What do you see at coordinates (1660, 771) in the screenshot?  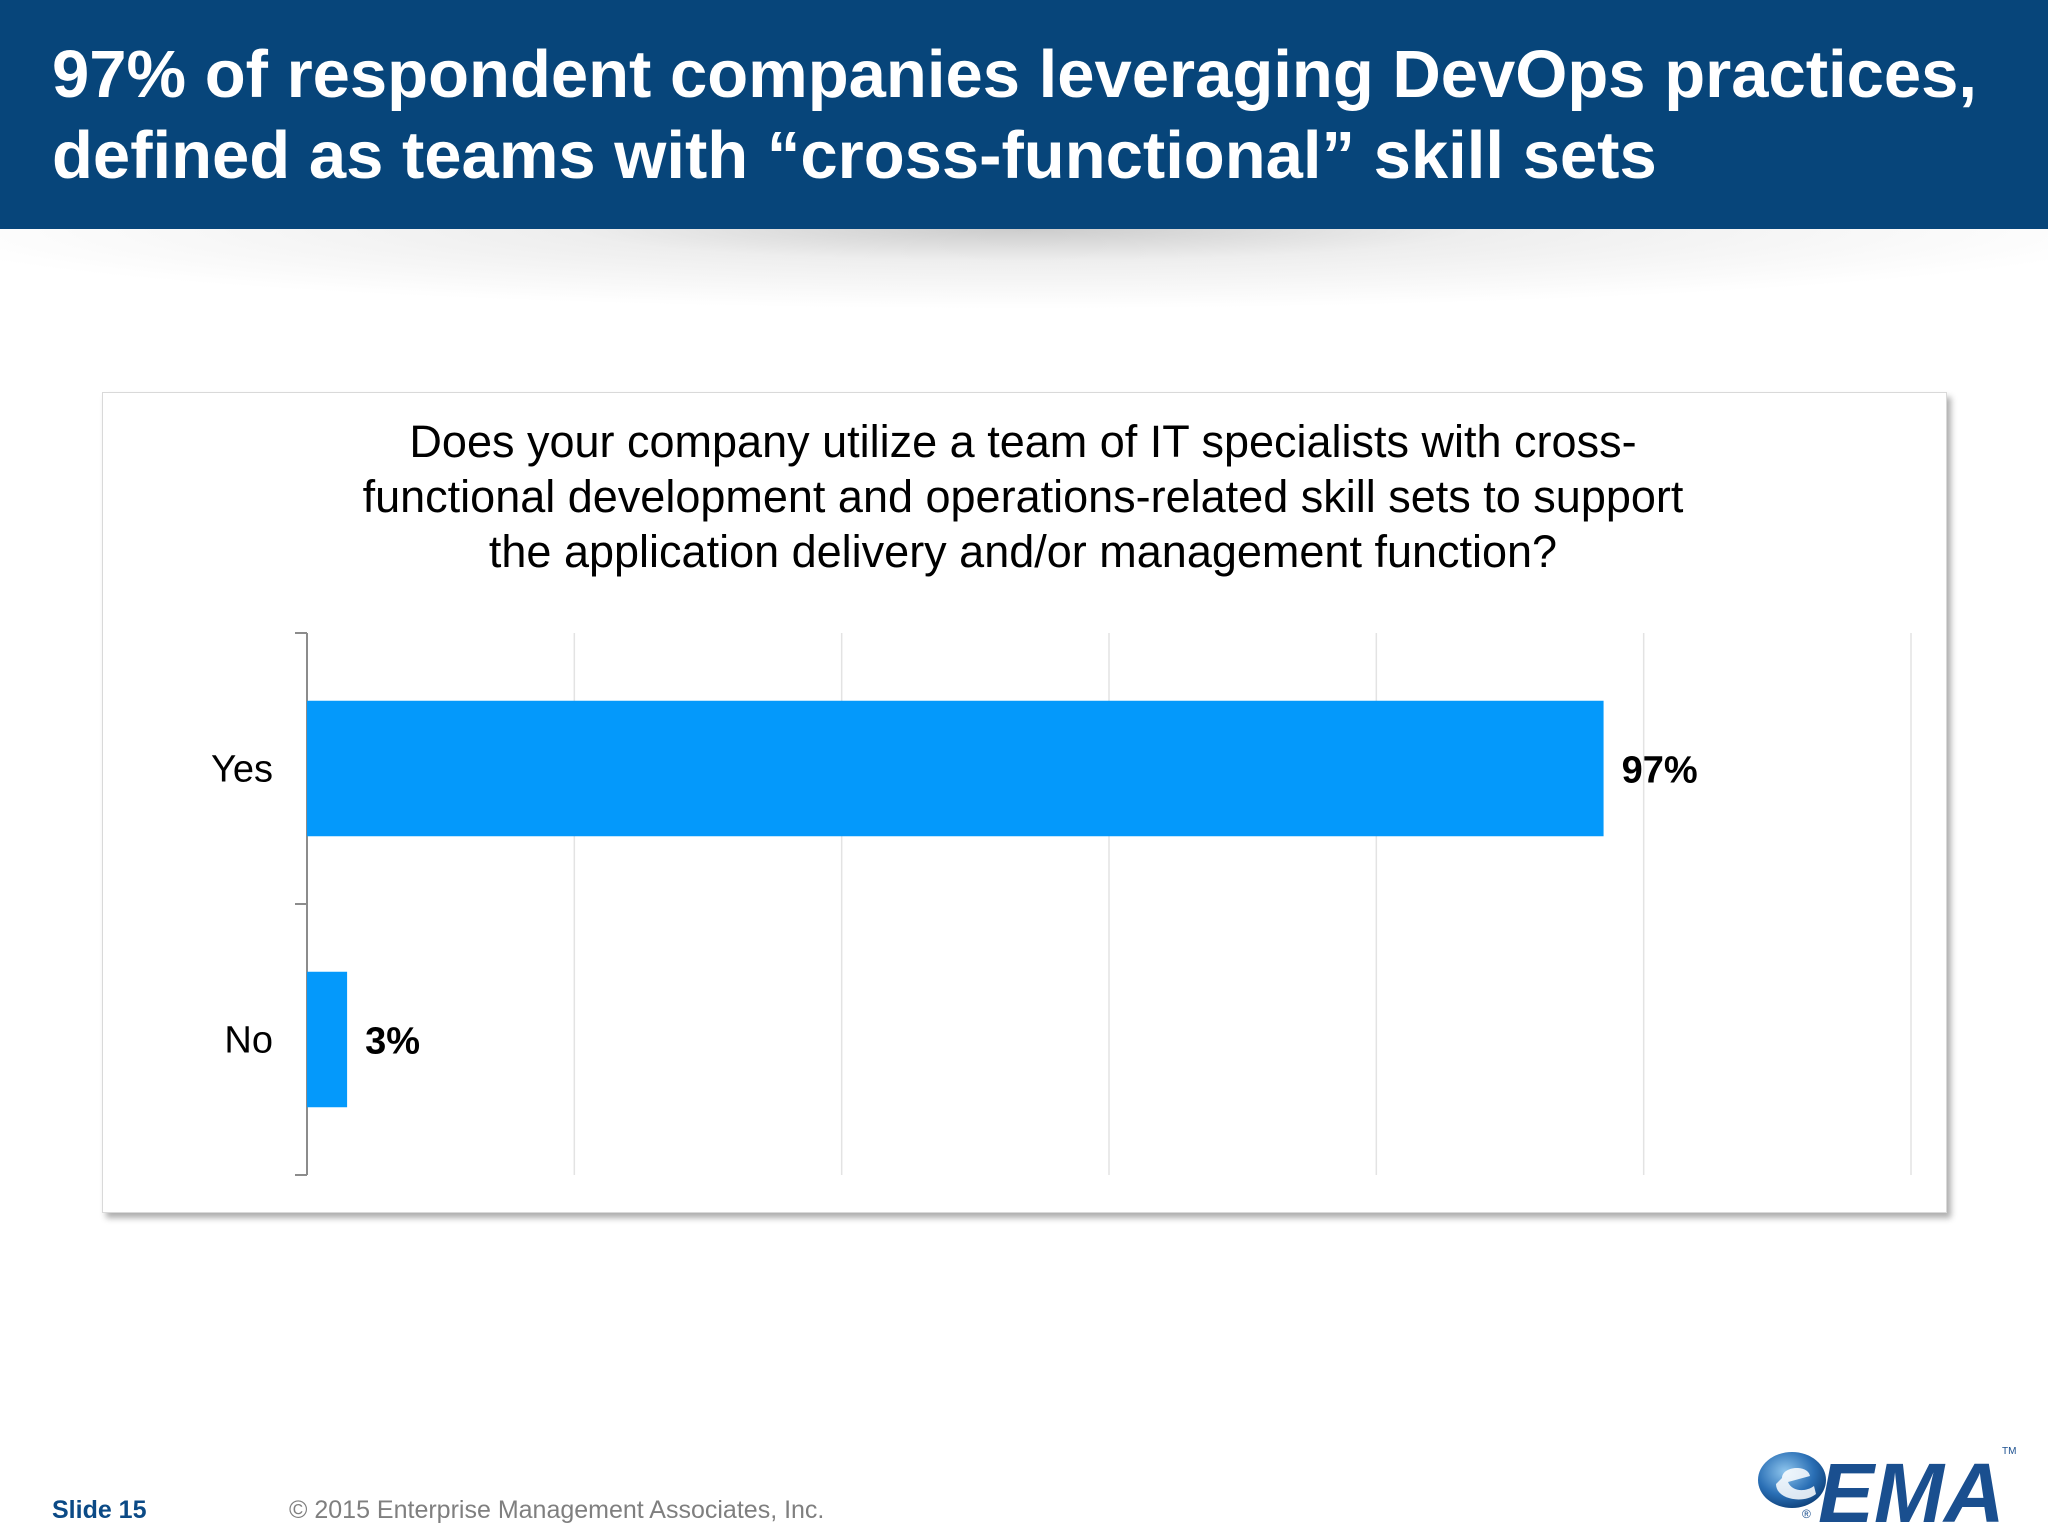 I see `data-label-yes: 97%` at bounding box center [1660, 771].